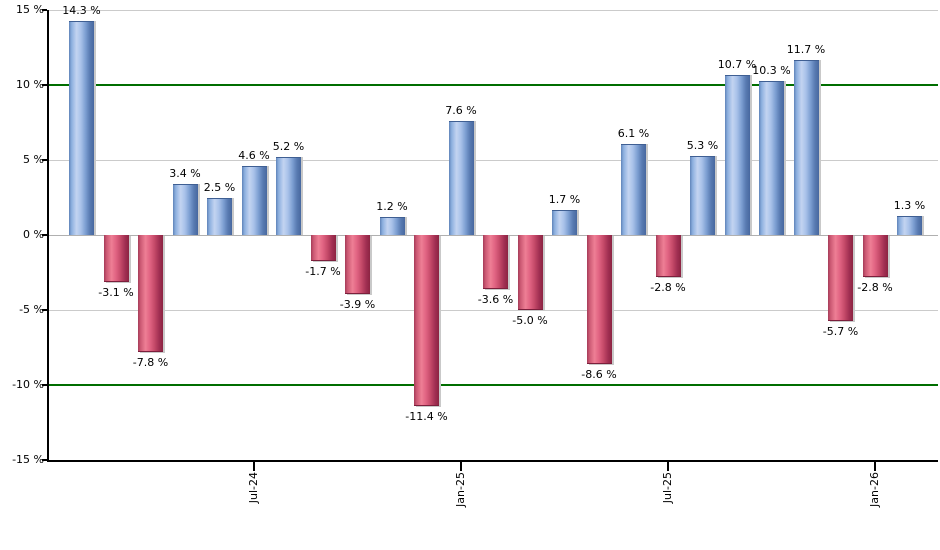 This screenshot has height=550, width=940. Describe the element at coordinates (667, 488) in the screenshot. I see `x-axis-tick-label-text: Jul-25` at that location.